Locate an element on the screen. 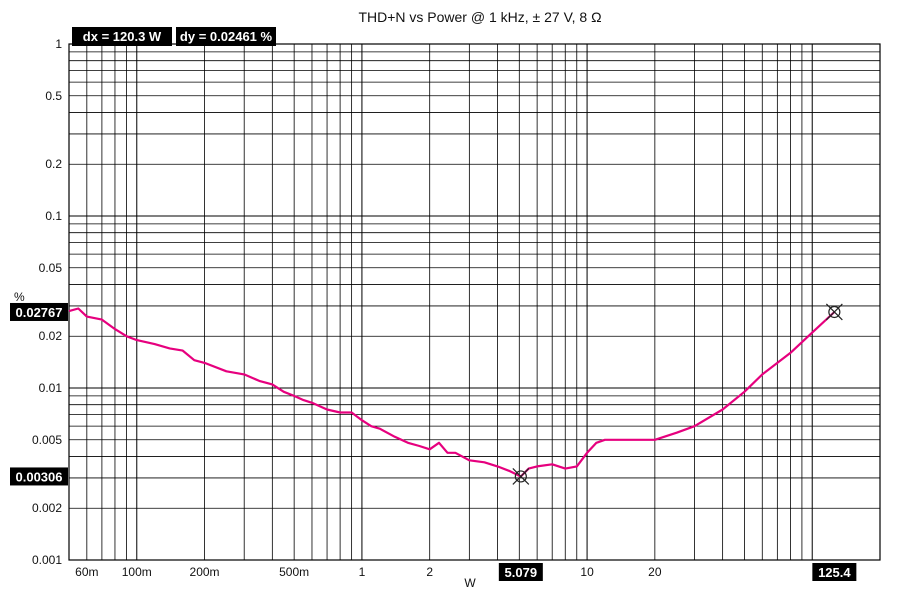 The height and width of the screenshot is (603, 898). marker1-x-readout: 5.079 is located at coordinates (521, 572).